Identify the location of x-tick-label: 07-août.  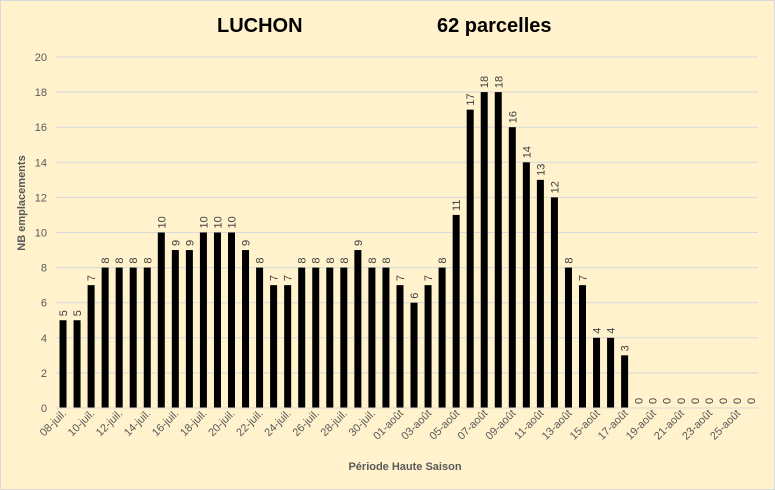
(472, 425).